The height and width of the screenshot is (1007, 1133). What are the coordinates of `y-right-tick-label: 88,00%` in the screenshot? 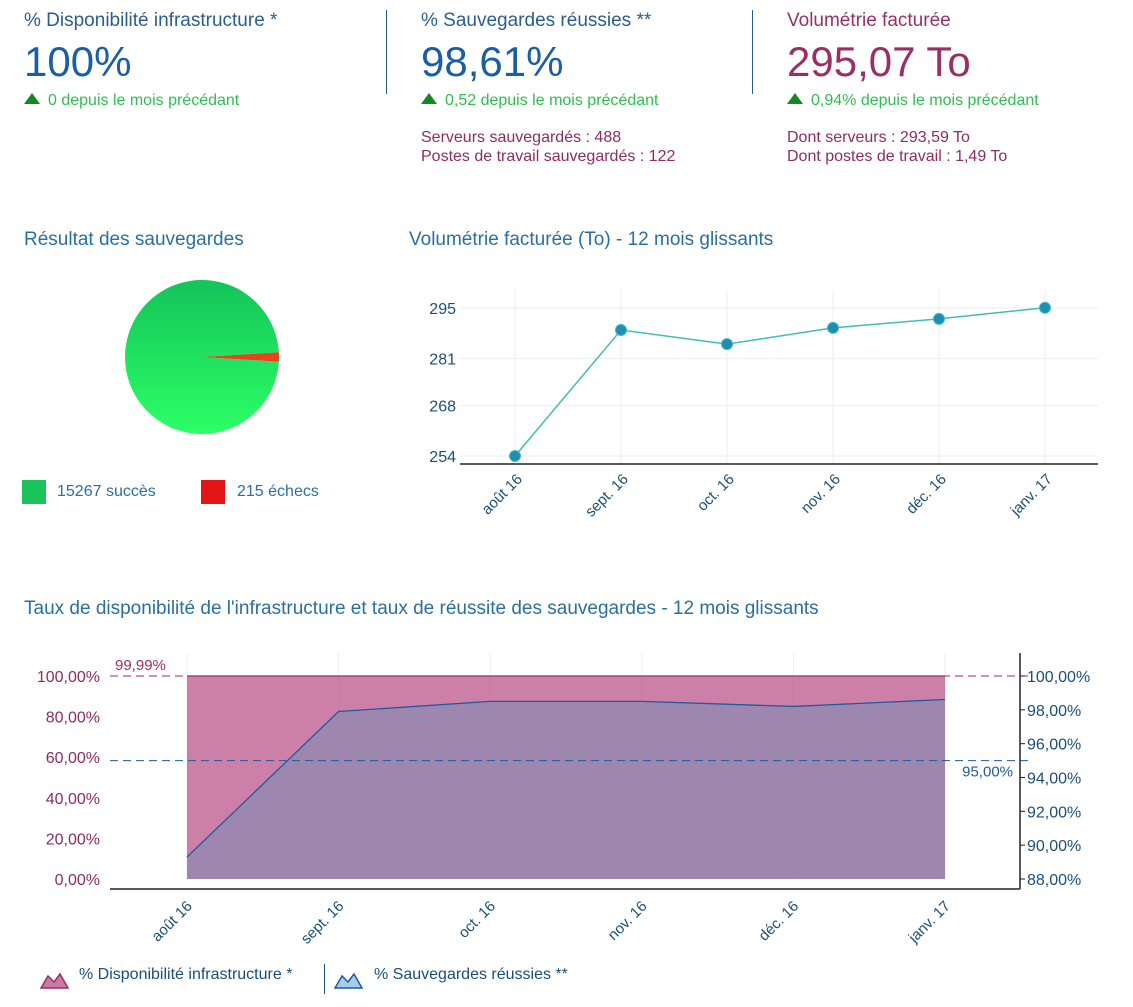 It's located at (1054, 880).